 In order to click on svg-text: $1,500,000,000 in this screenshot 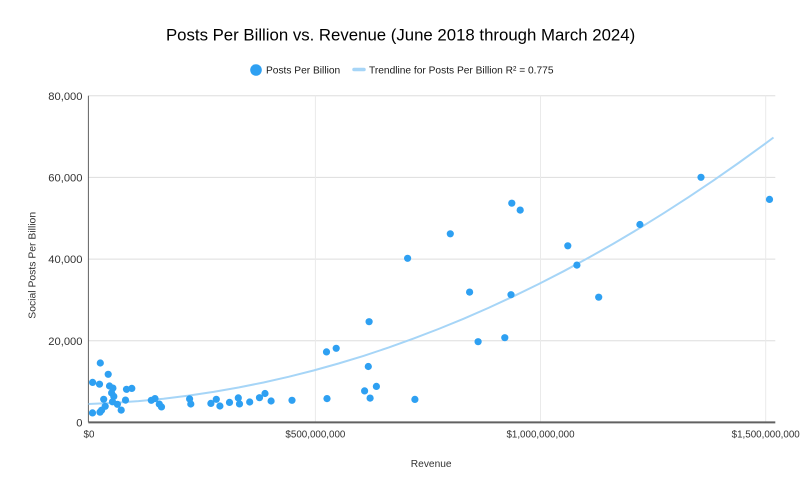, I will do `click(766, 434)`.